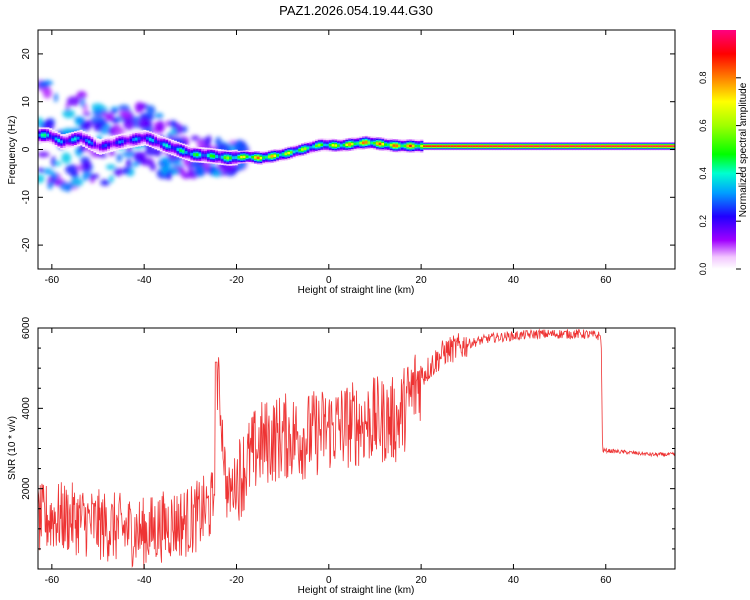  I want to click on y-tick-label: -20, so click(26, 244).